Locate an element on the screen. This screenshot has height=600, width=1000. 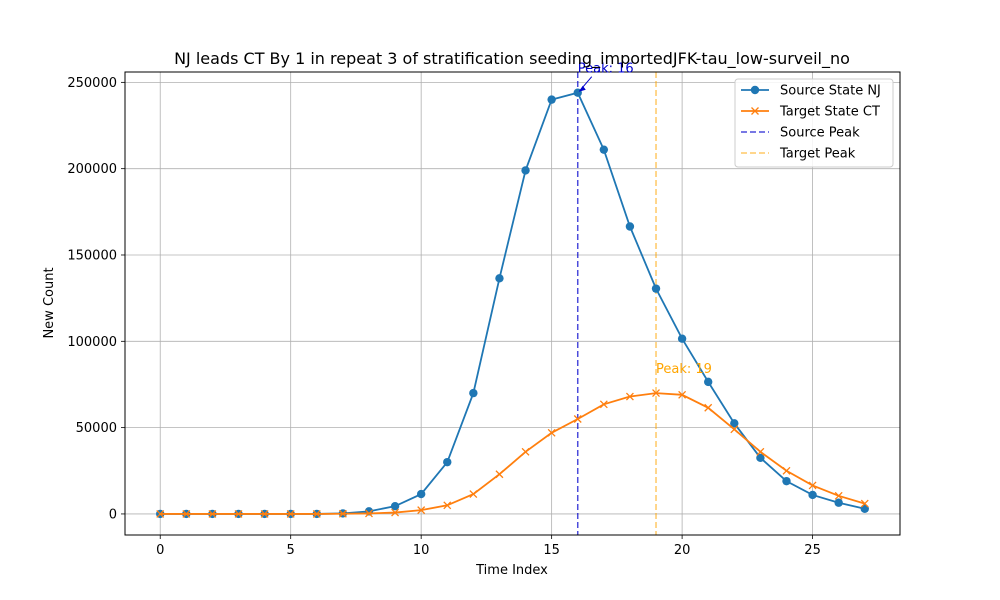
annotations: Peak: 16 Peak: 19 is located at coordinates (645, 219).